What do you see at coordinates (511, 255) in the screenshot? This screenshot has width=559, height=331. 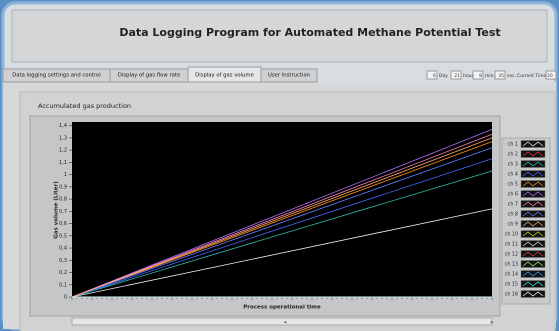 I see `legend-label: ch 12` at bounding box center [511, 255].